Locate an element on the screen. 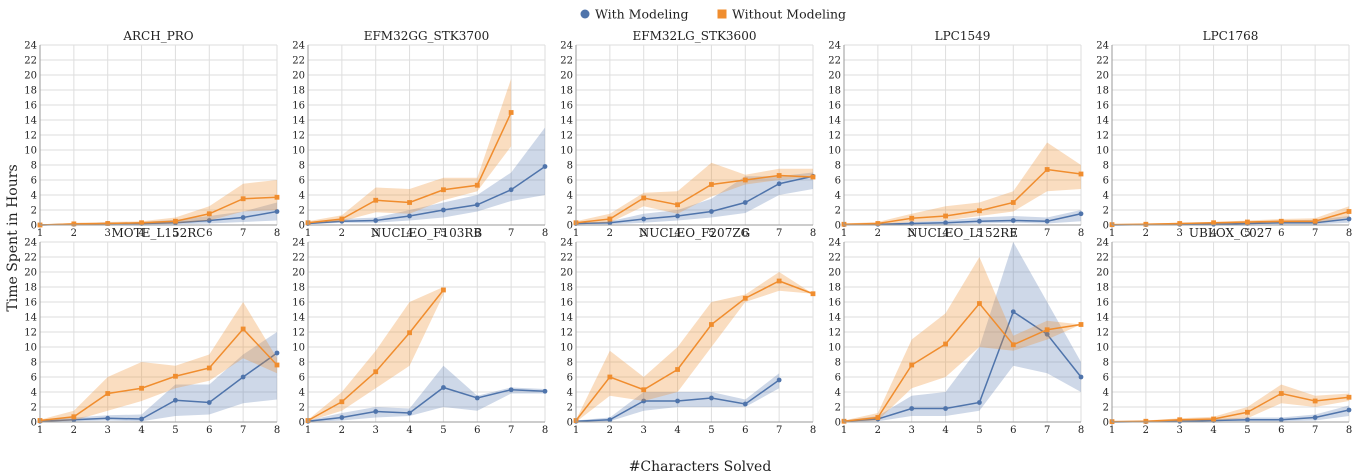 This screenshot has width=1359, height=476. legend-marker is located at coordinates (722, 14).